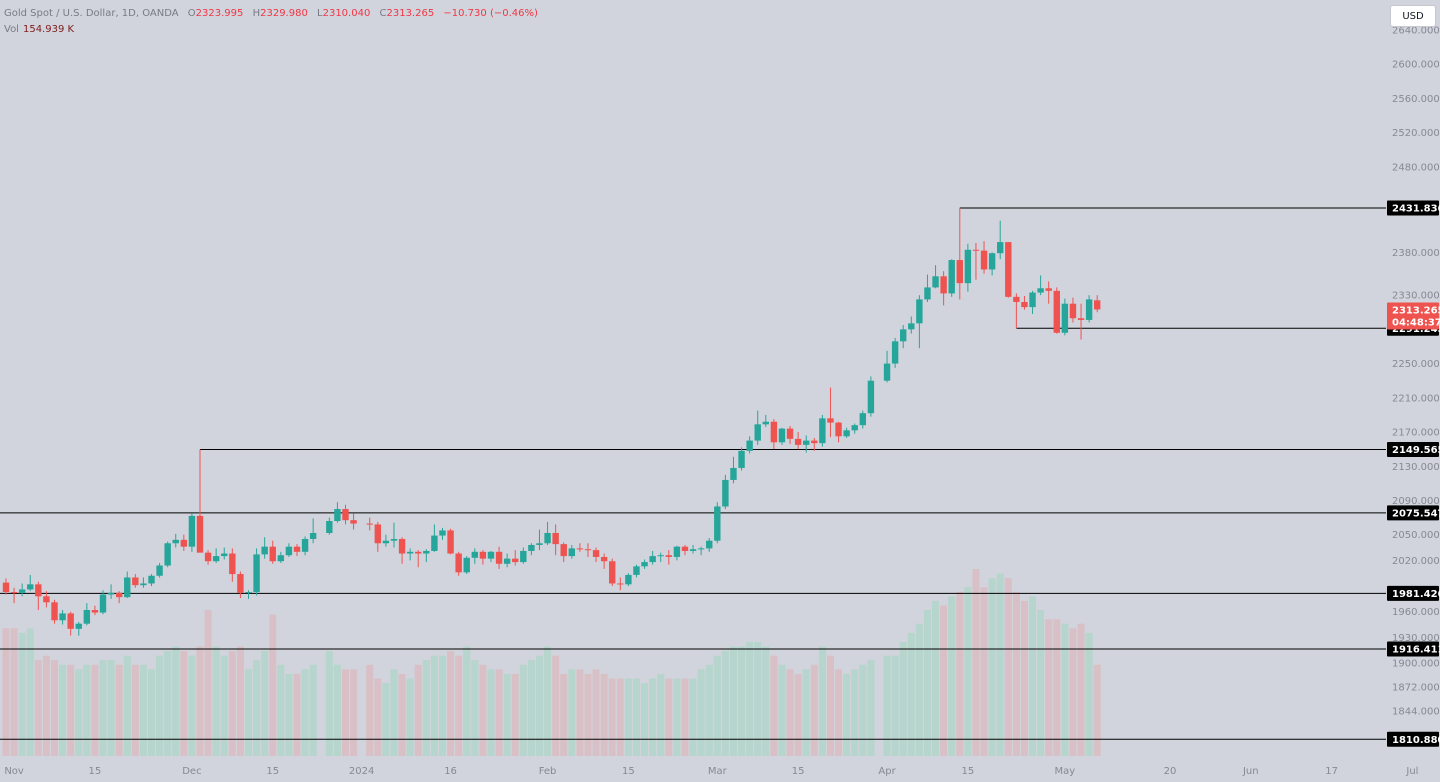  What do you see at coordinates (1416, 30) in the screenshot?
I see `price-tick-label: 2640.000` at bounding box center [1416, 30].